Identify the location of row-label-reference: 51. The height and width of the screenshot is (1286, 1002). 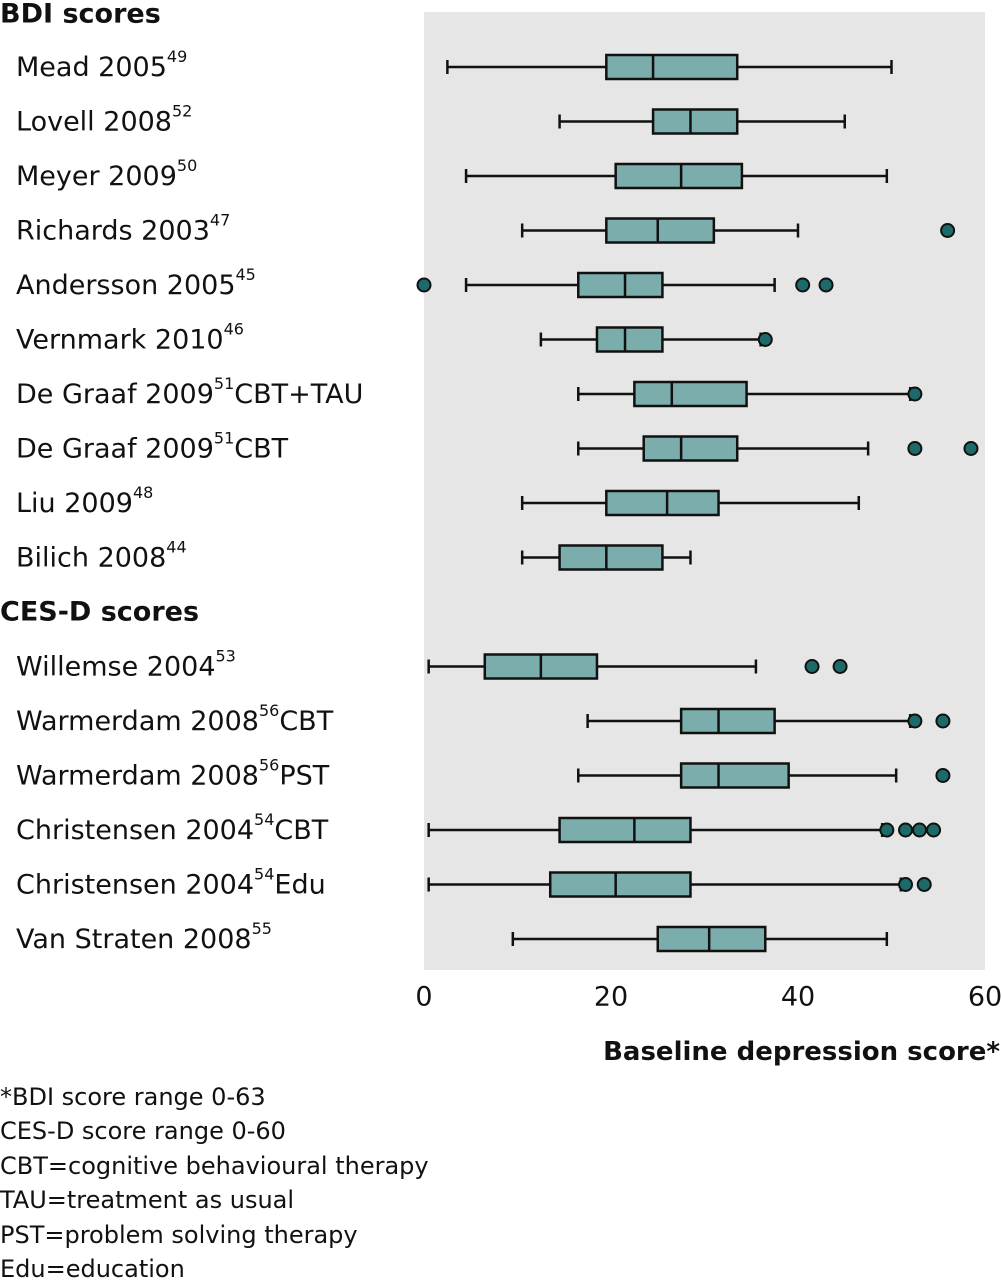
(224, 383).